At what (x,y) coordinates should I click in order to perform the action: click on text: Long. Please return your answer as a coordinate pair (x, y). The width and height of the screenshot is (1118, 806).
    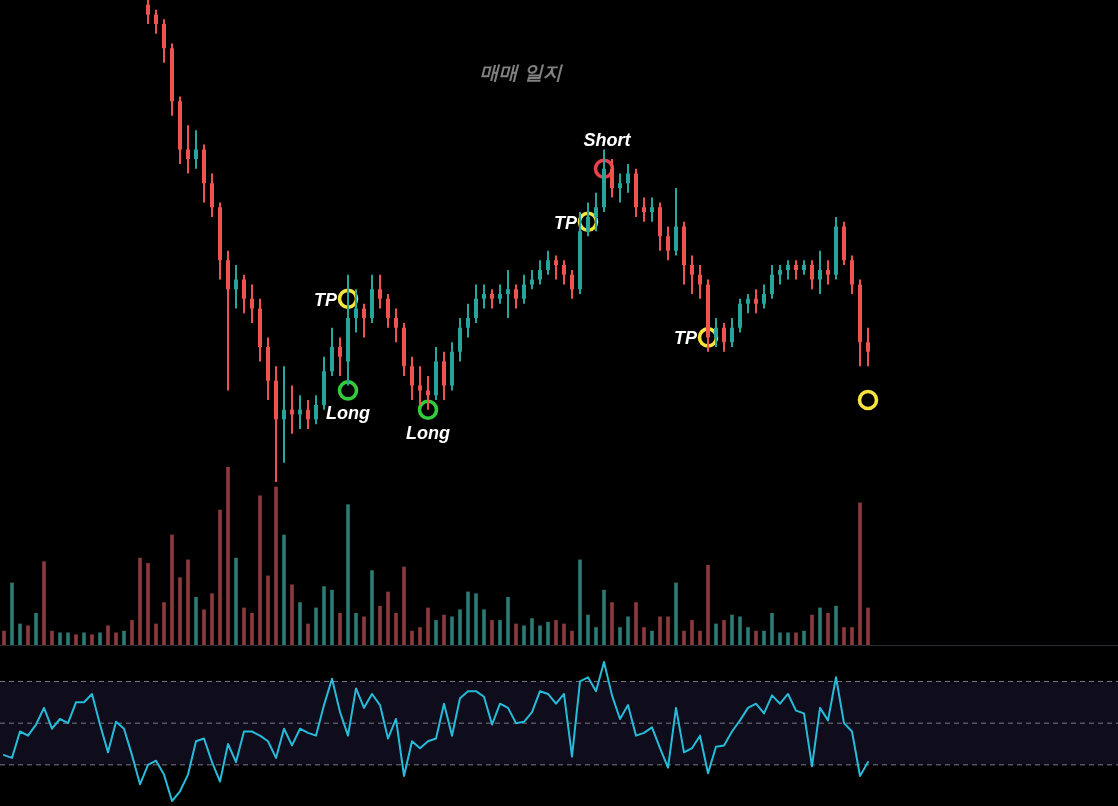
    Looking at the image, I should click on (348, 413).